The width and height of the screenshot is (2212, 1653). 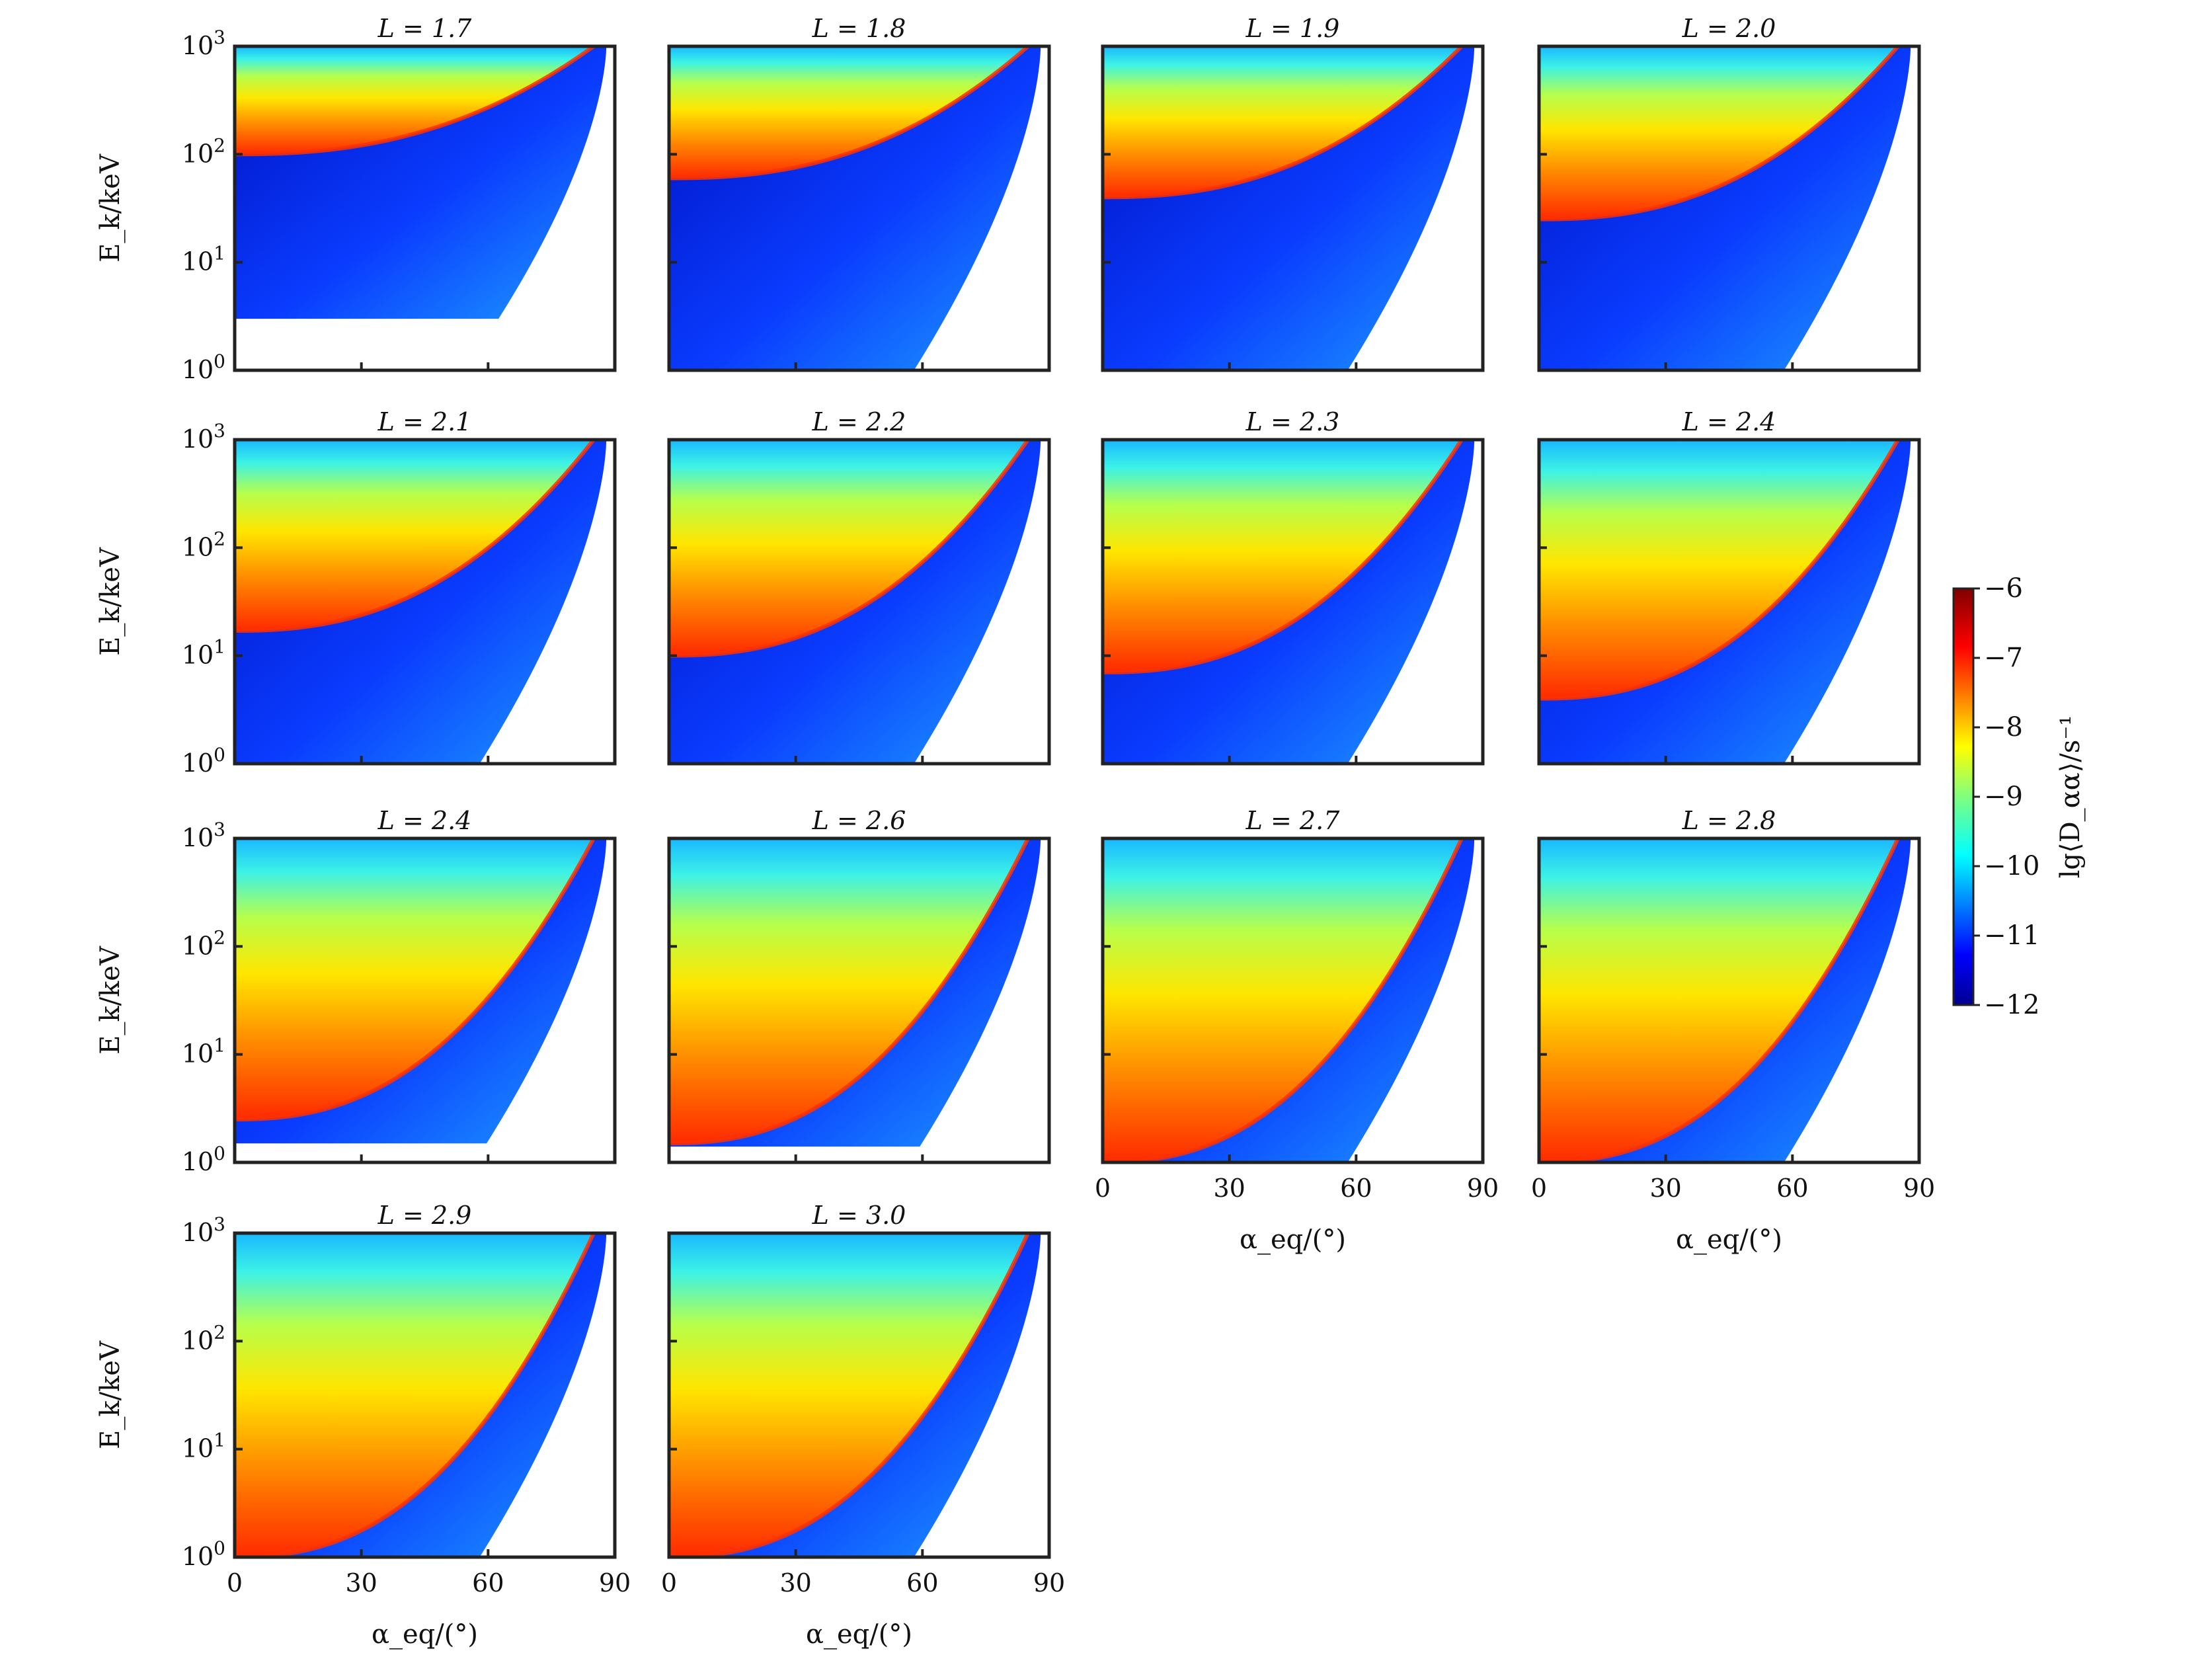 I want to click on panel-title: L = 2.8, so click(x=1729, y=821).